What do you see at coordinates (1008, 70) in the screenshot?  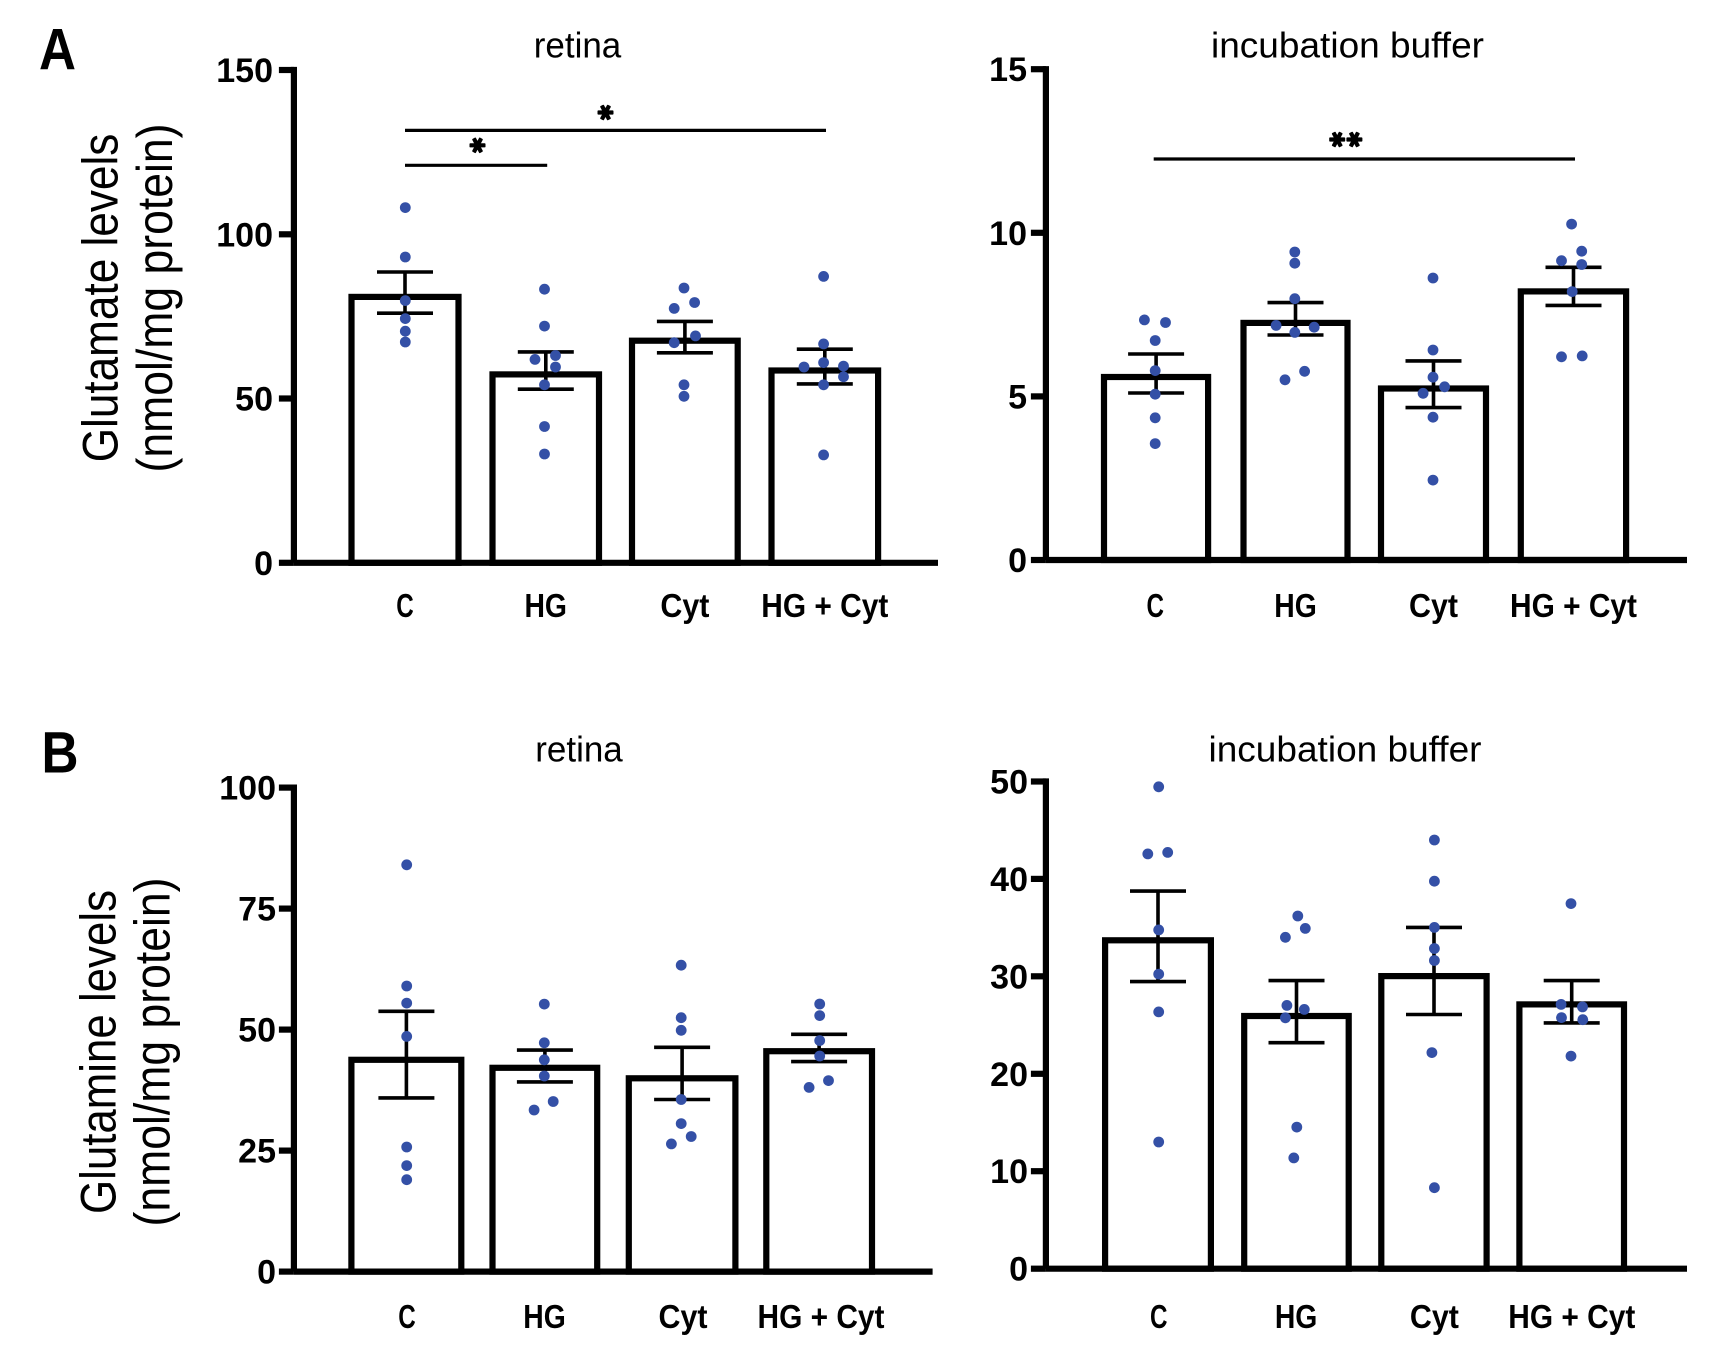 I see `svg-text: 15` at bounding box center [1008, 70].